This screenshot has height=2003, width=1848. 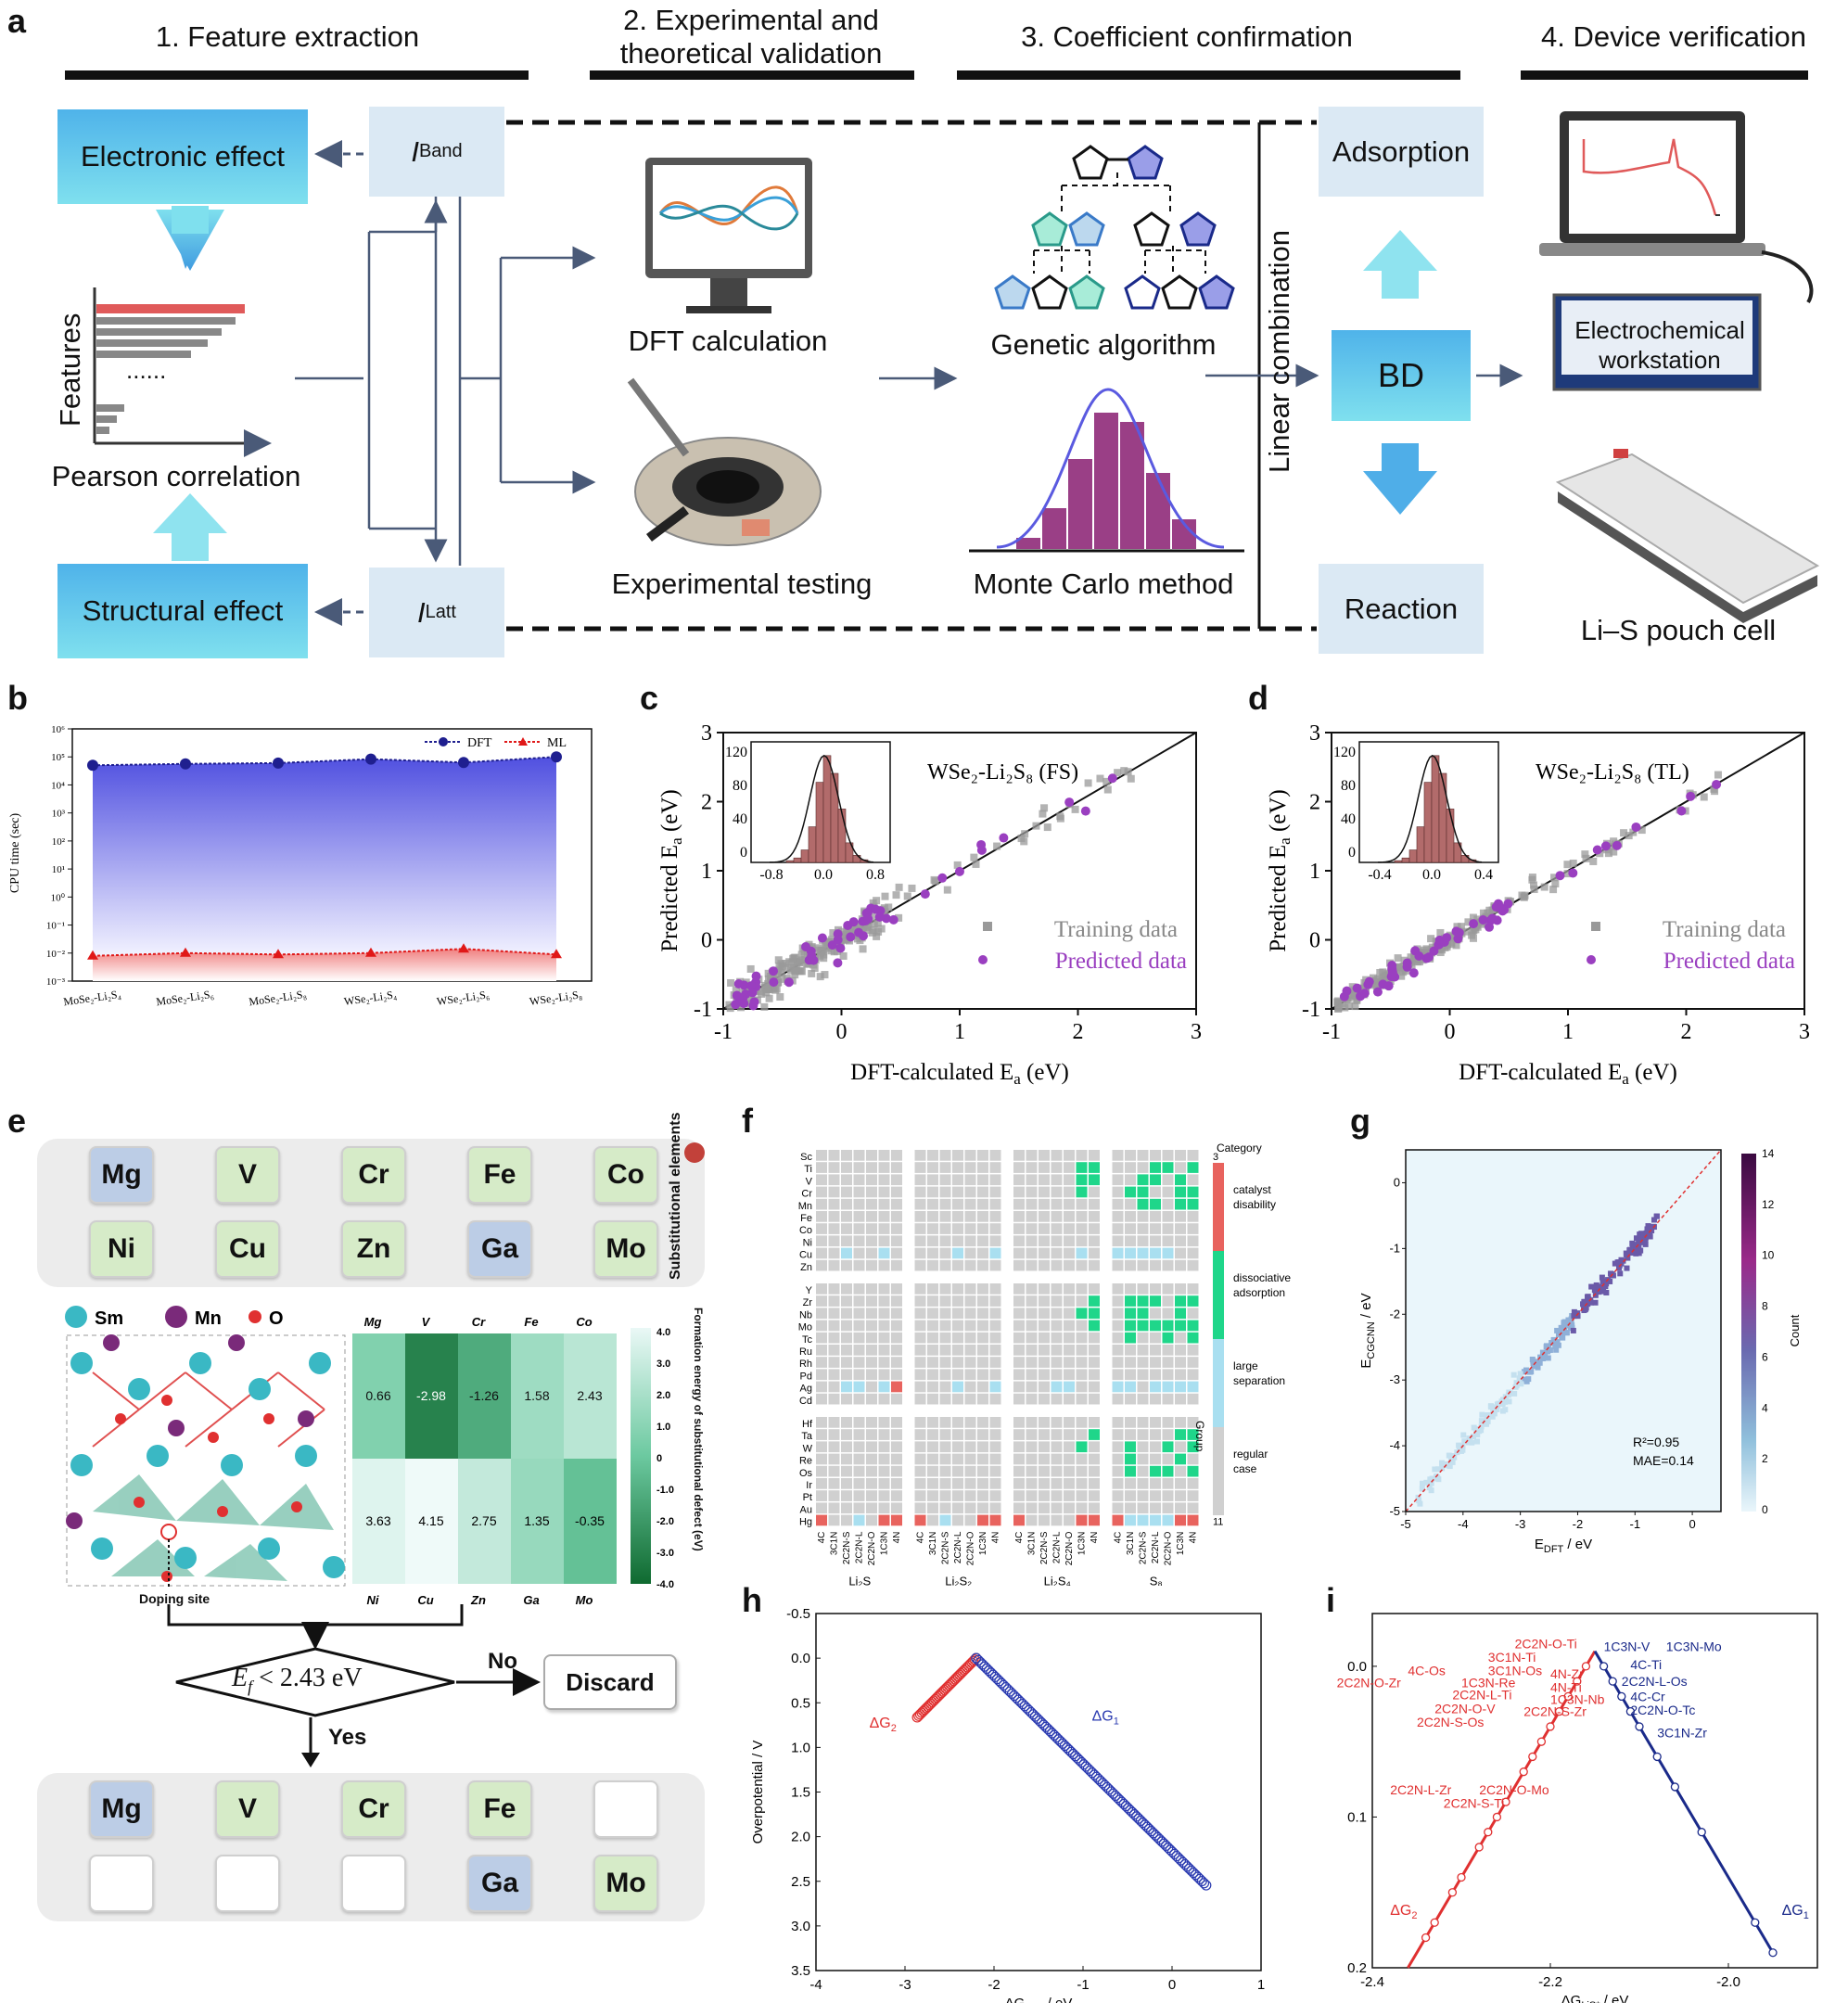 What do you see at coordinates (663, 1427) in the screenshot?
I see `cbar-tick: 1.0` at bounding box center [663, 1427].